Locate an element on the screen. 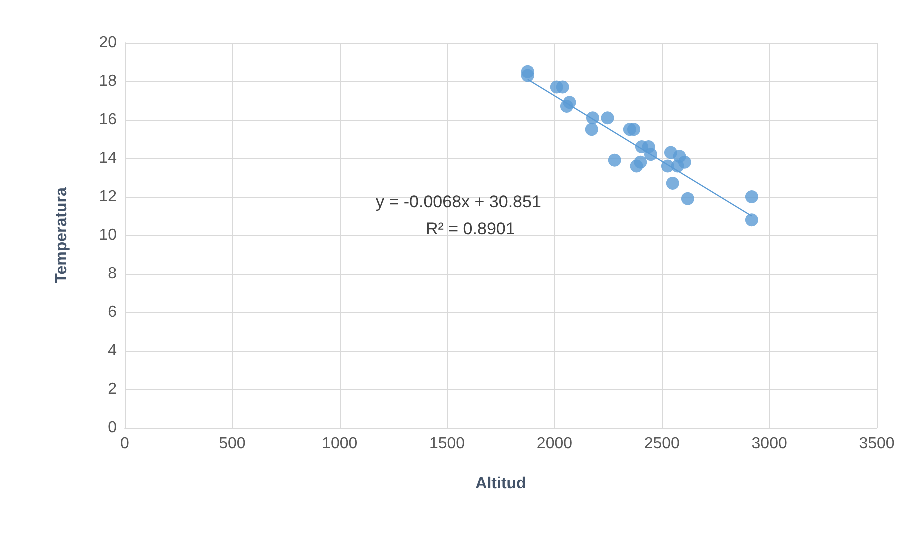  y-tick-label: 12 is located at coordinates (108, 197).